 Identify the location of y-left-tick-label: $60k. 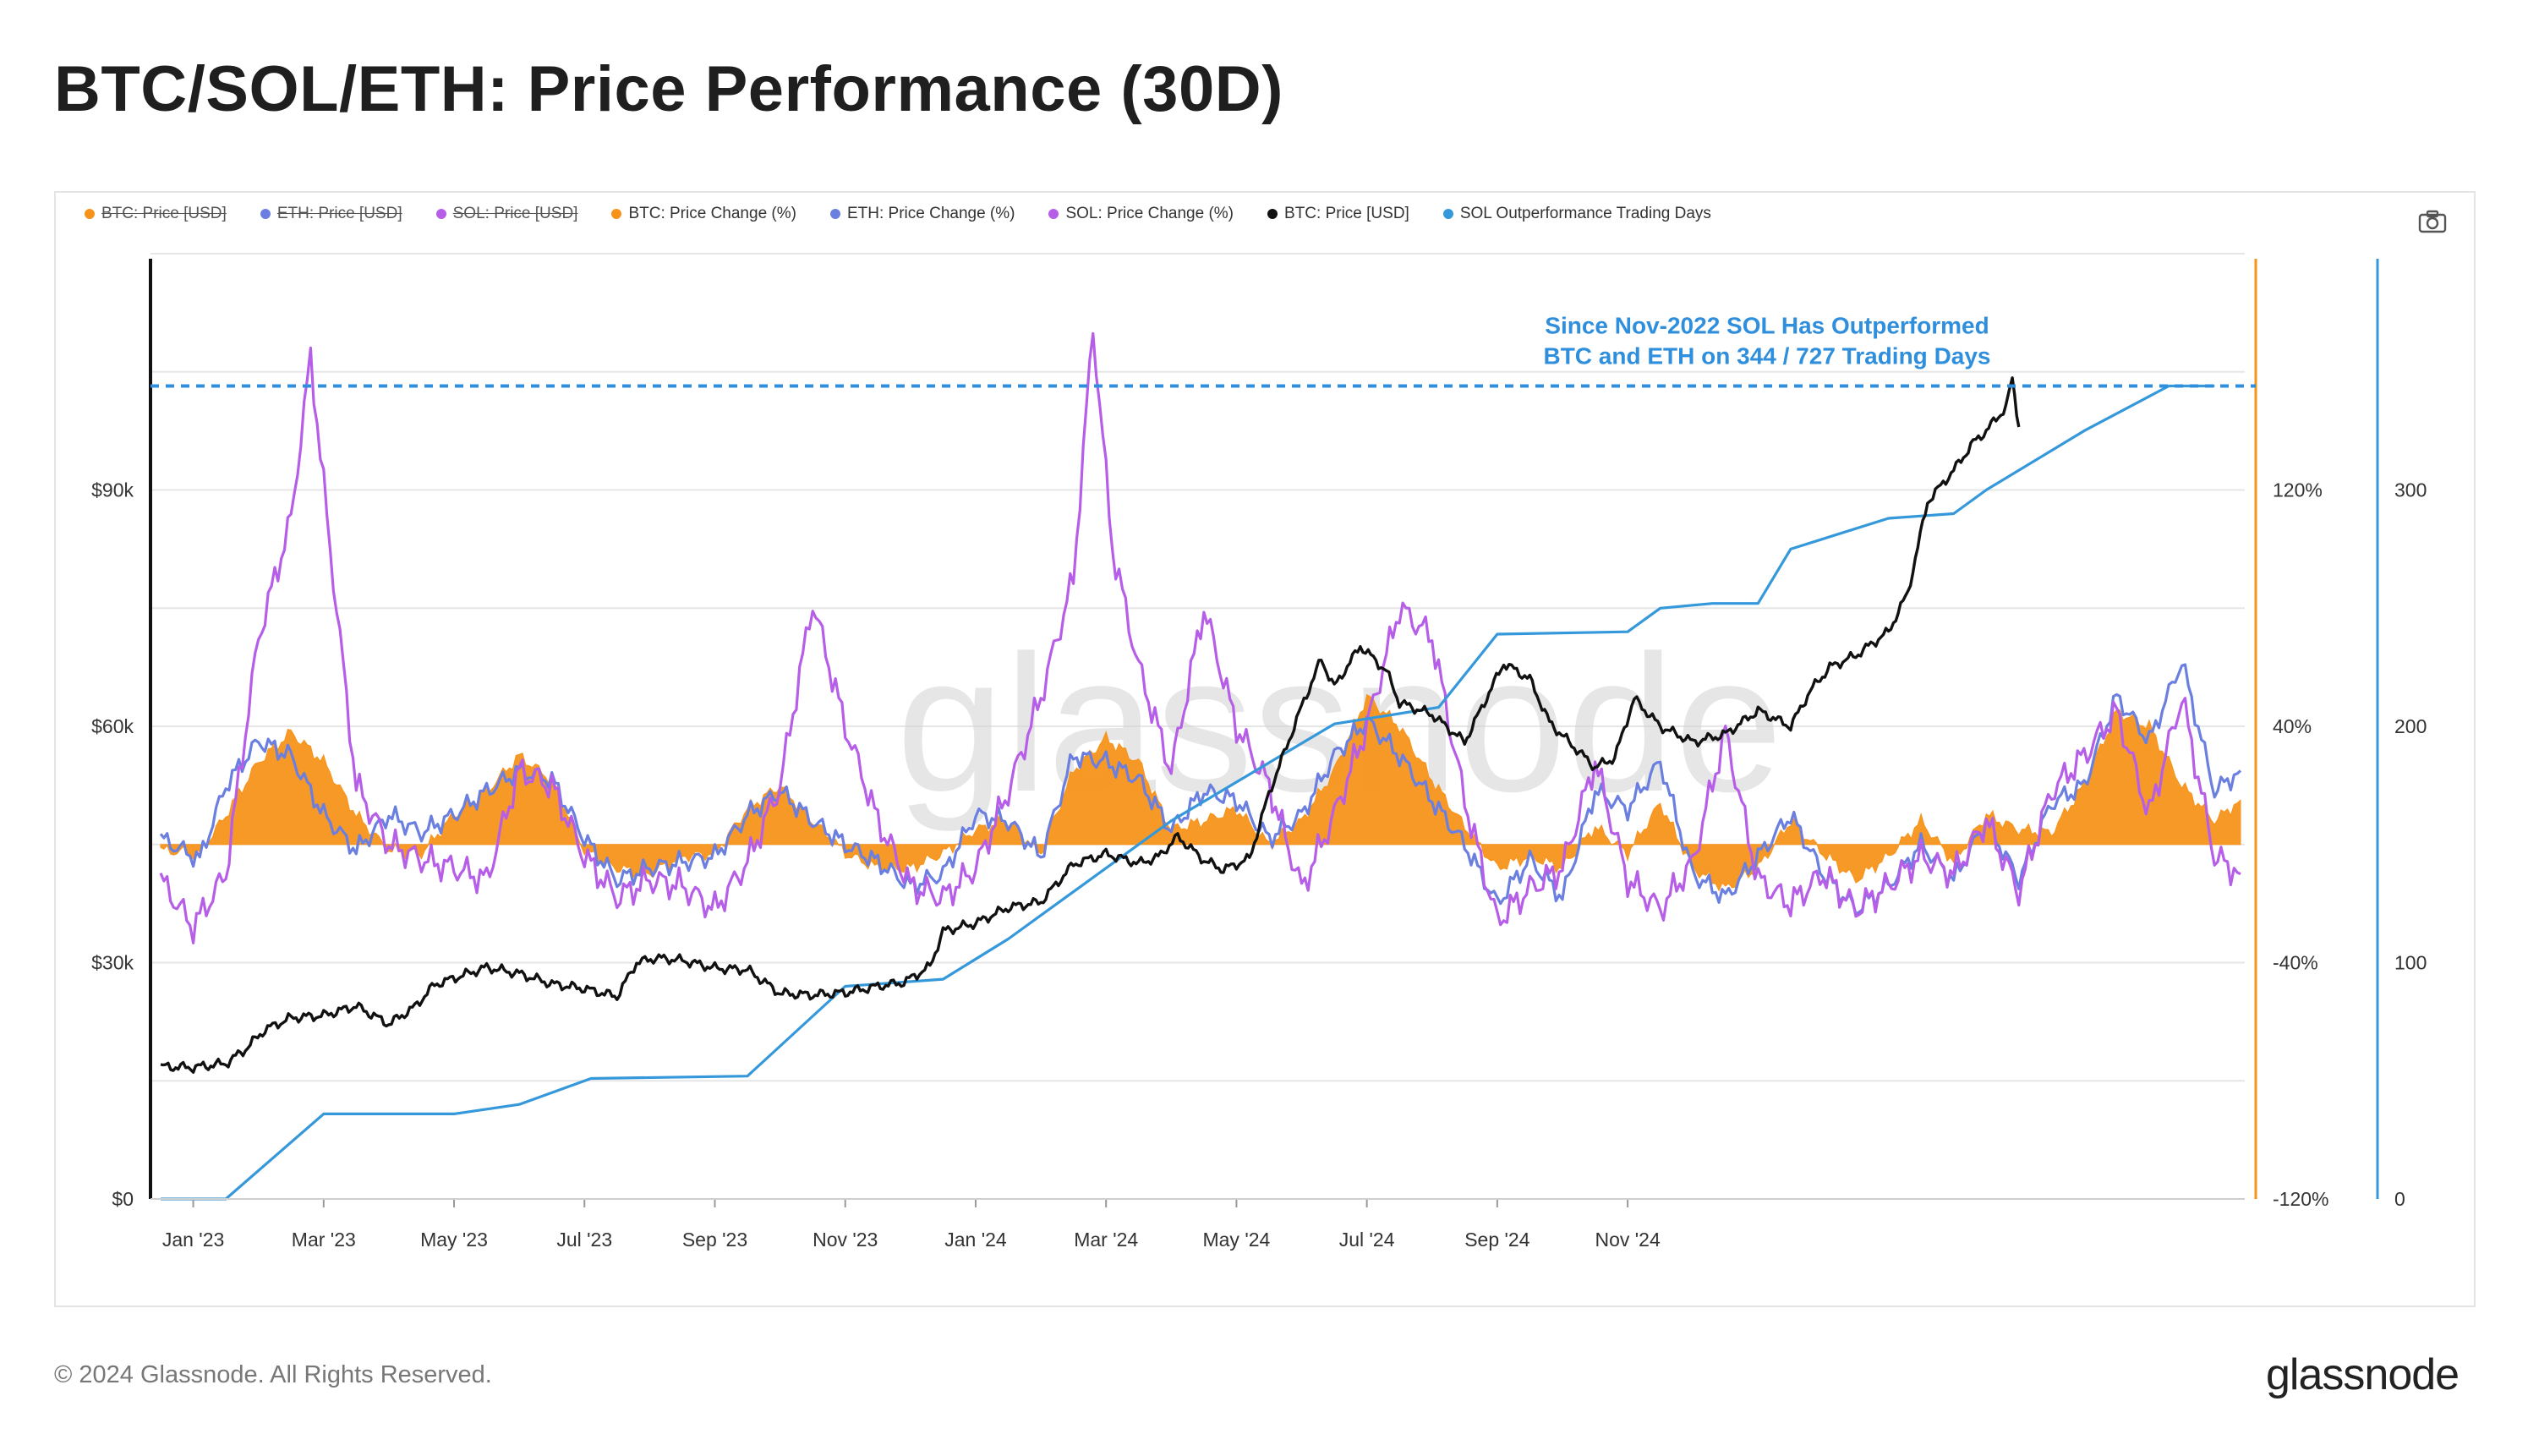
(112, 726).